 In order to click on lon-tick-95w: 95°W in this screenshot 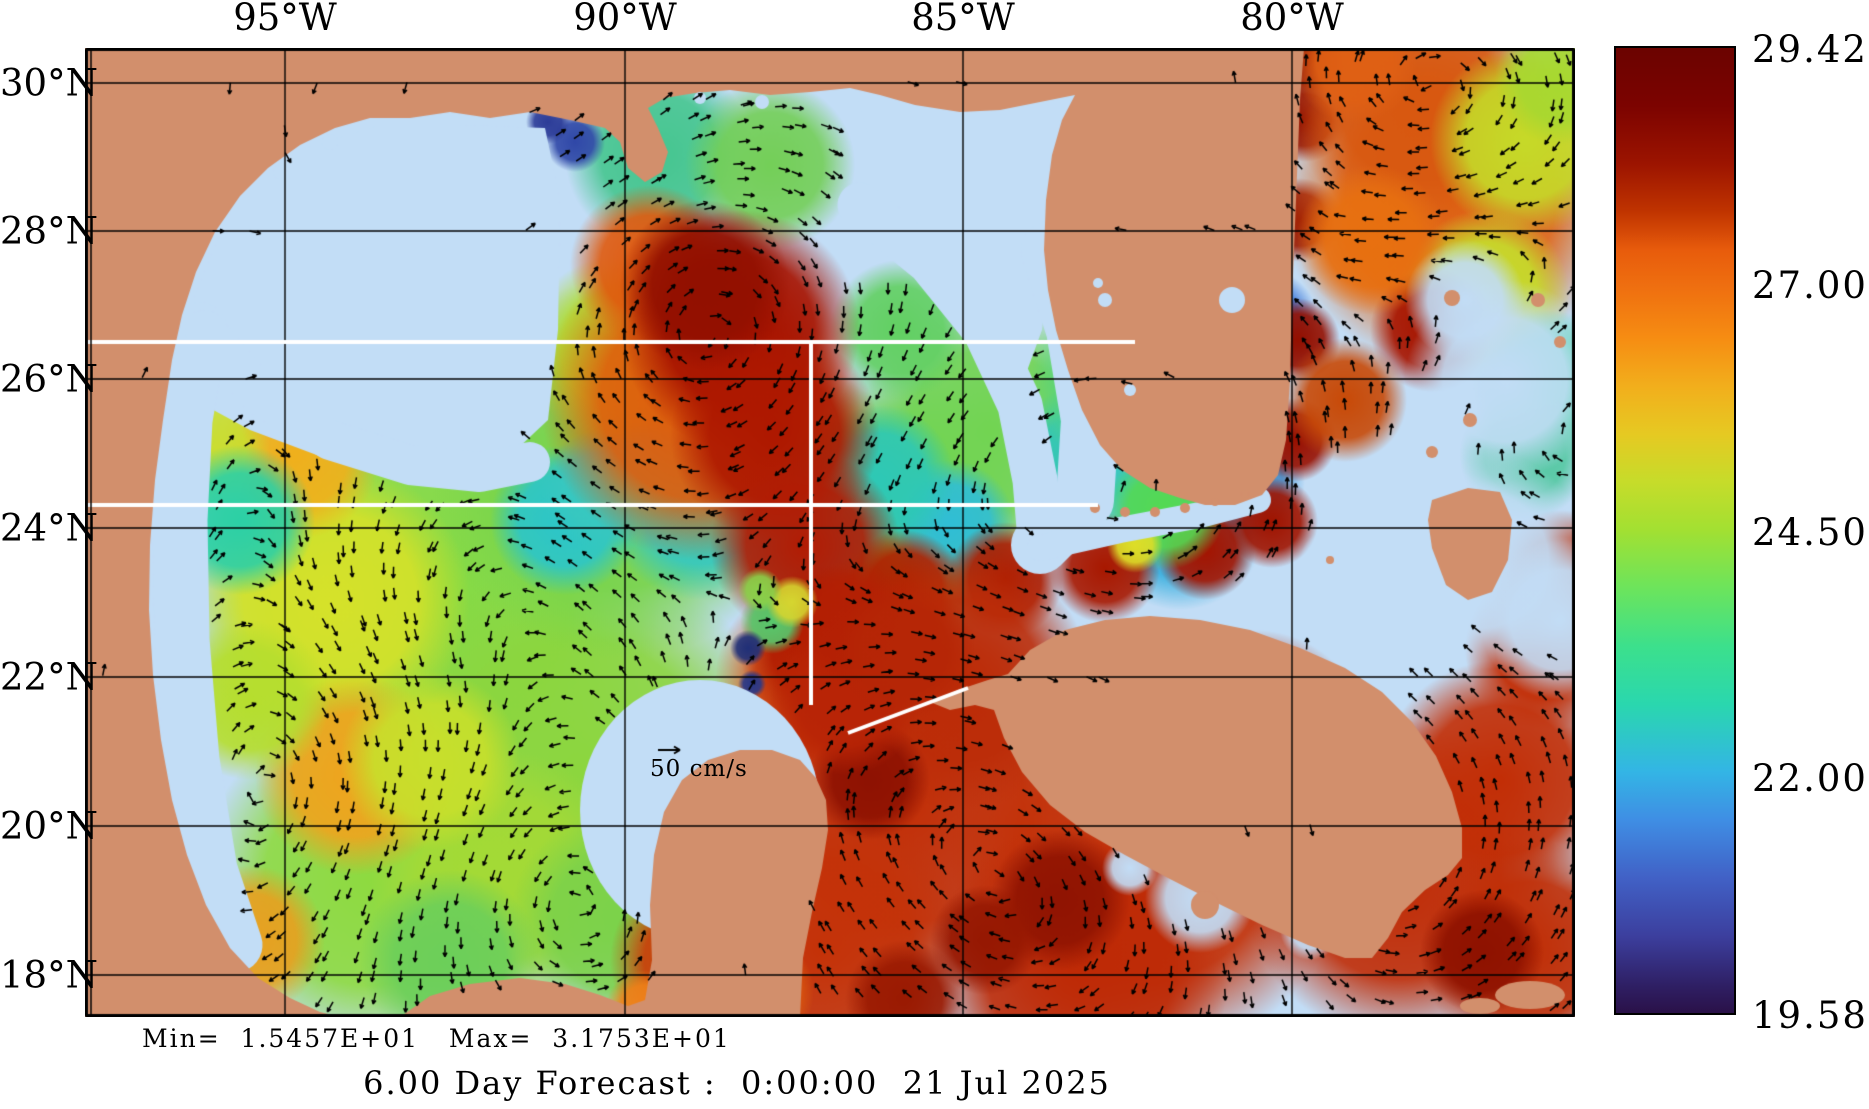, I will do `click(285, 19)`.